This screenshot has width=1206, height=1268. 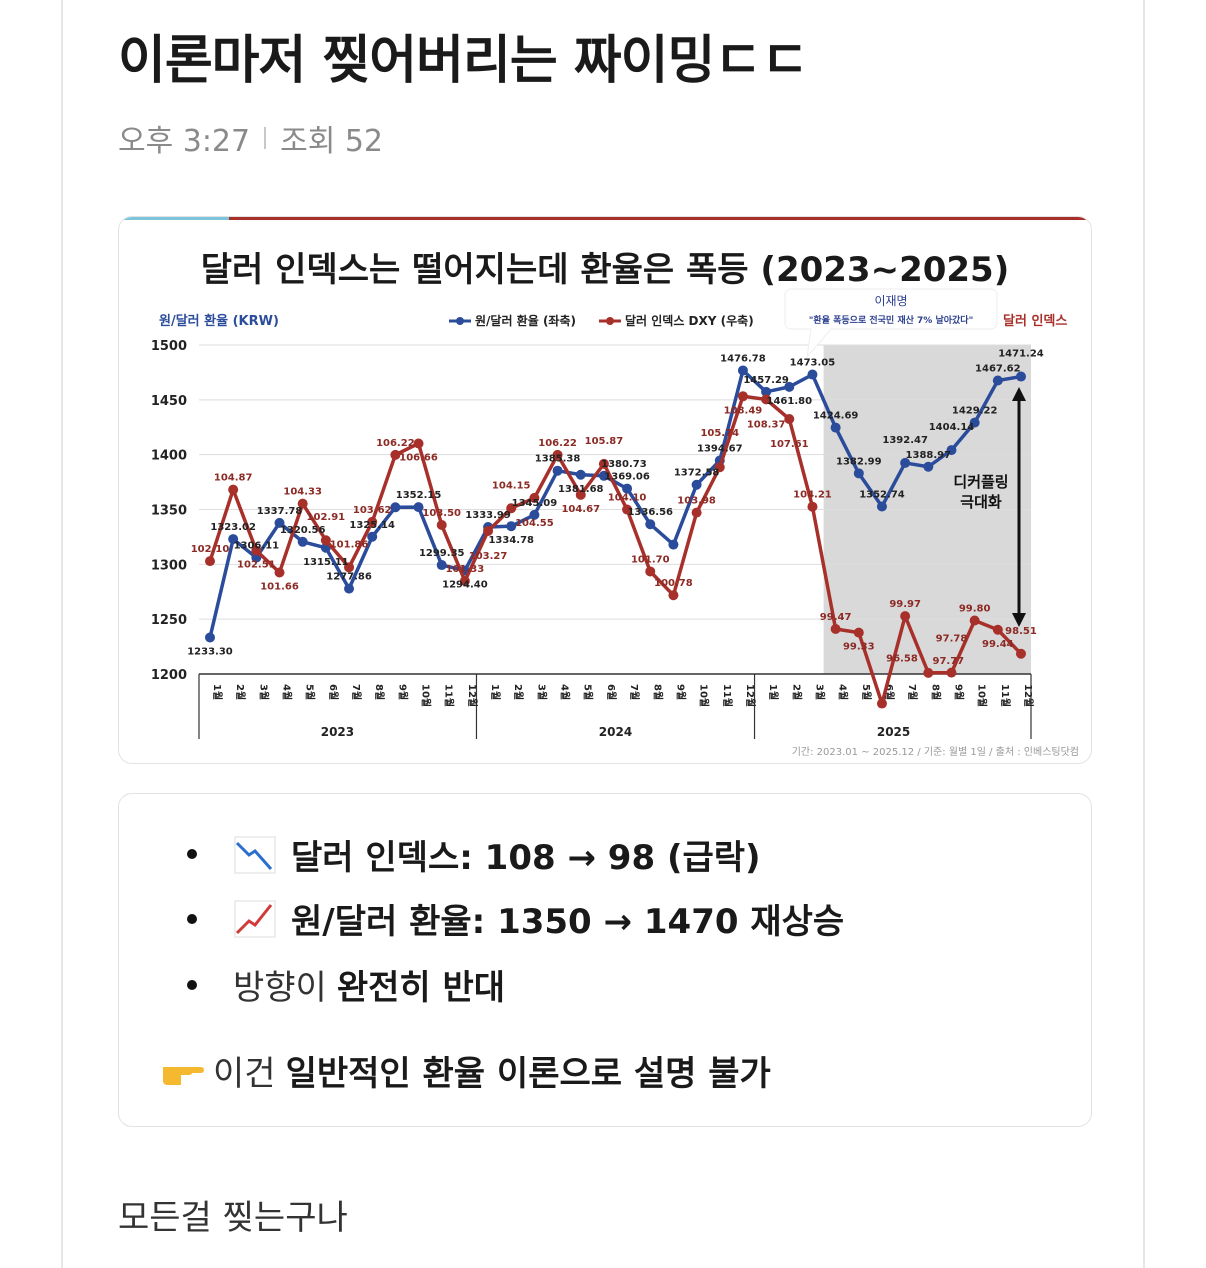 What do you see at coordinates (460, 321) in the screenshot?
I see `legend-marker-krw` at bounding box center [460, 321].